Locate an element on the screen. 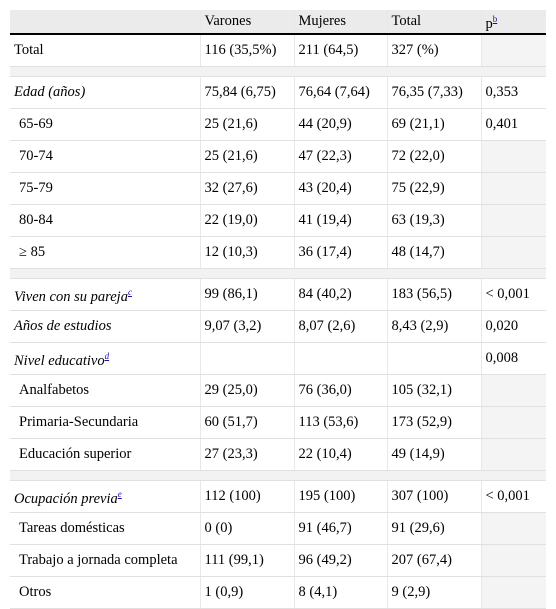  cell-mujeres: 8,07 (2,6) is located at coordinates (341, 326).